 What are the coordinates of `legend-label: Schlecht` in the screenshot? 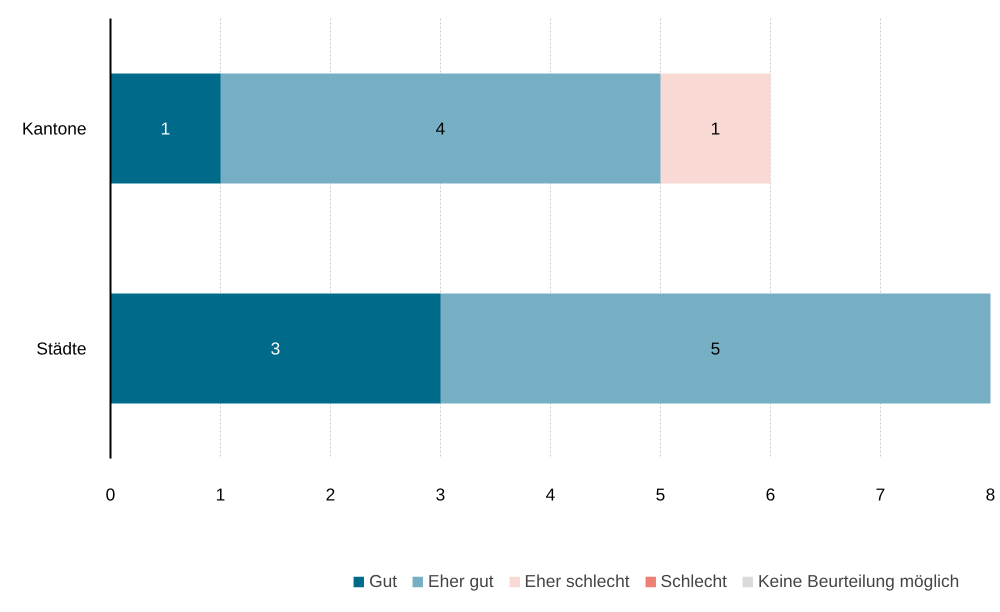 It's located at (693, 581).